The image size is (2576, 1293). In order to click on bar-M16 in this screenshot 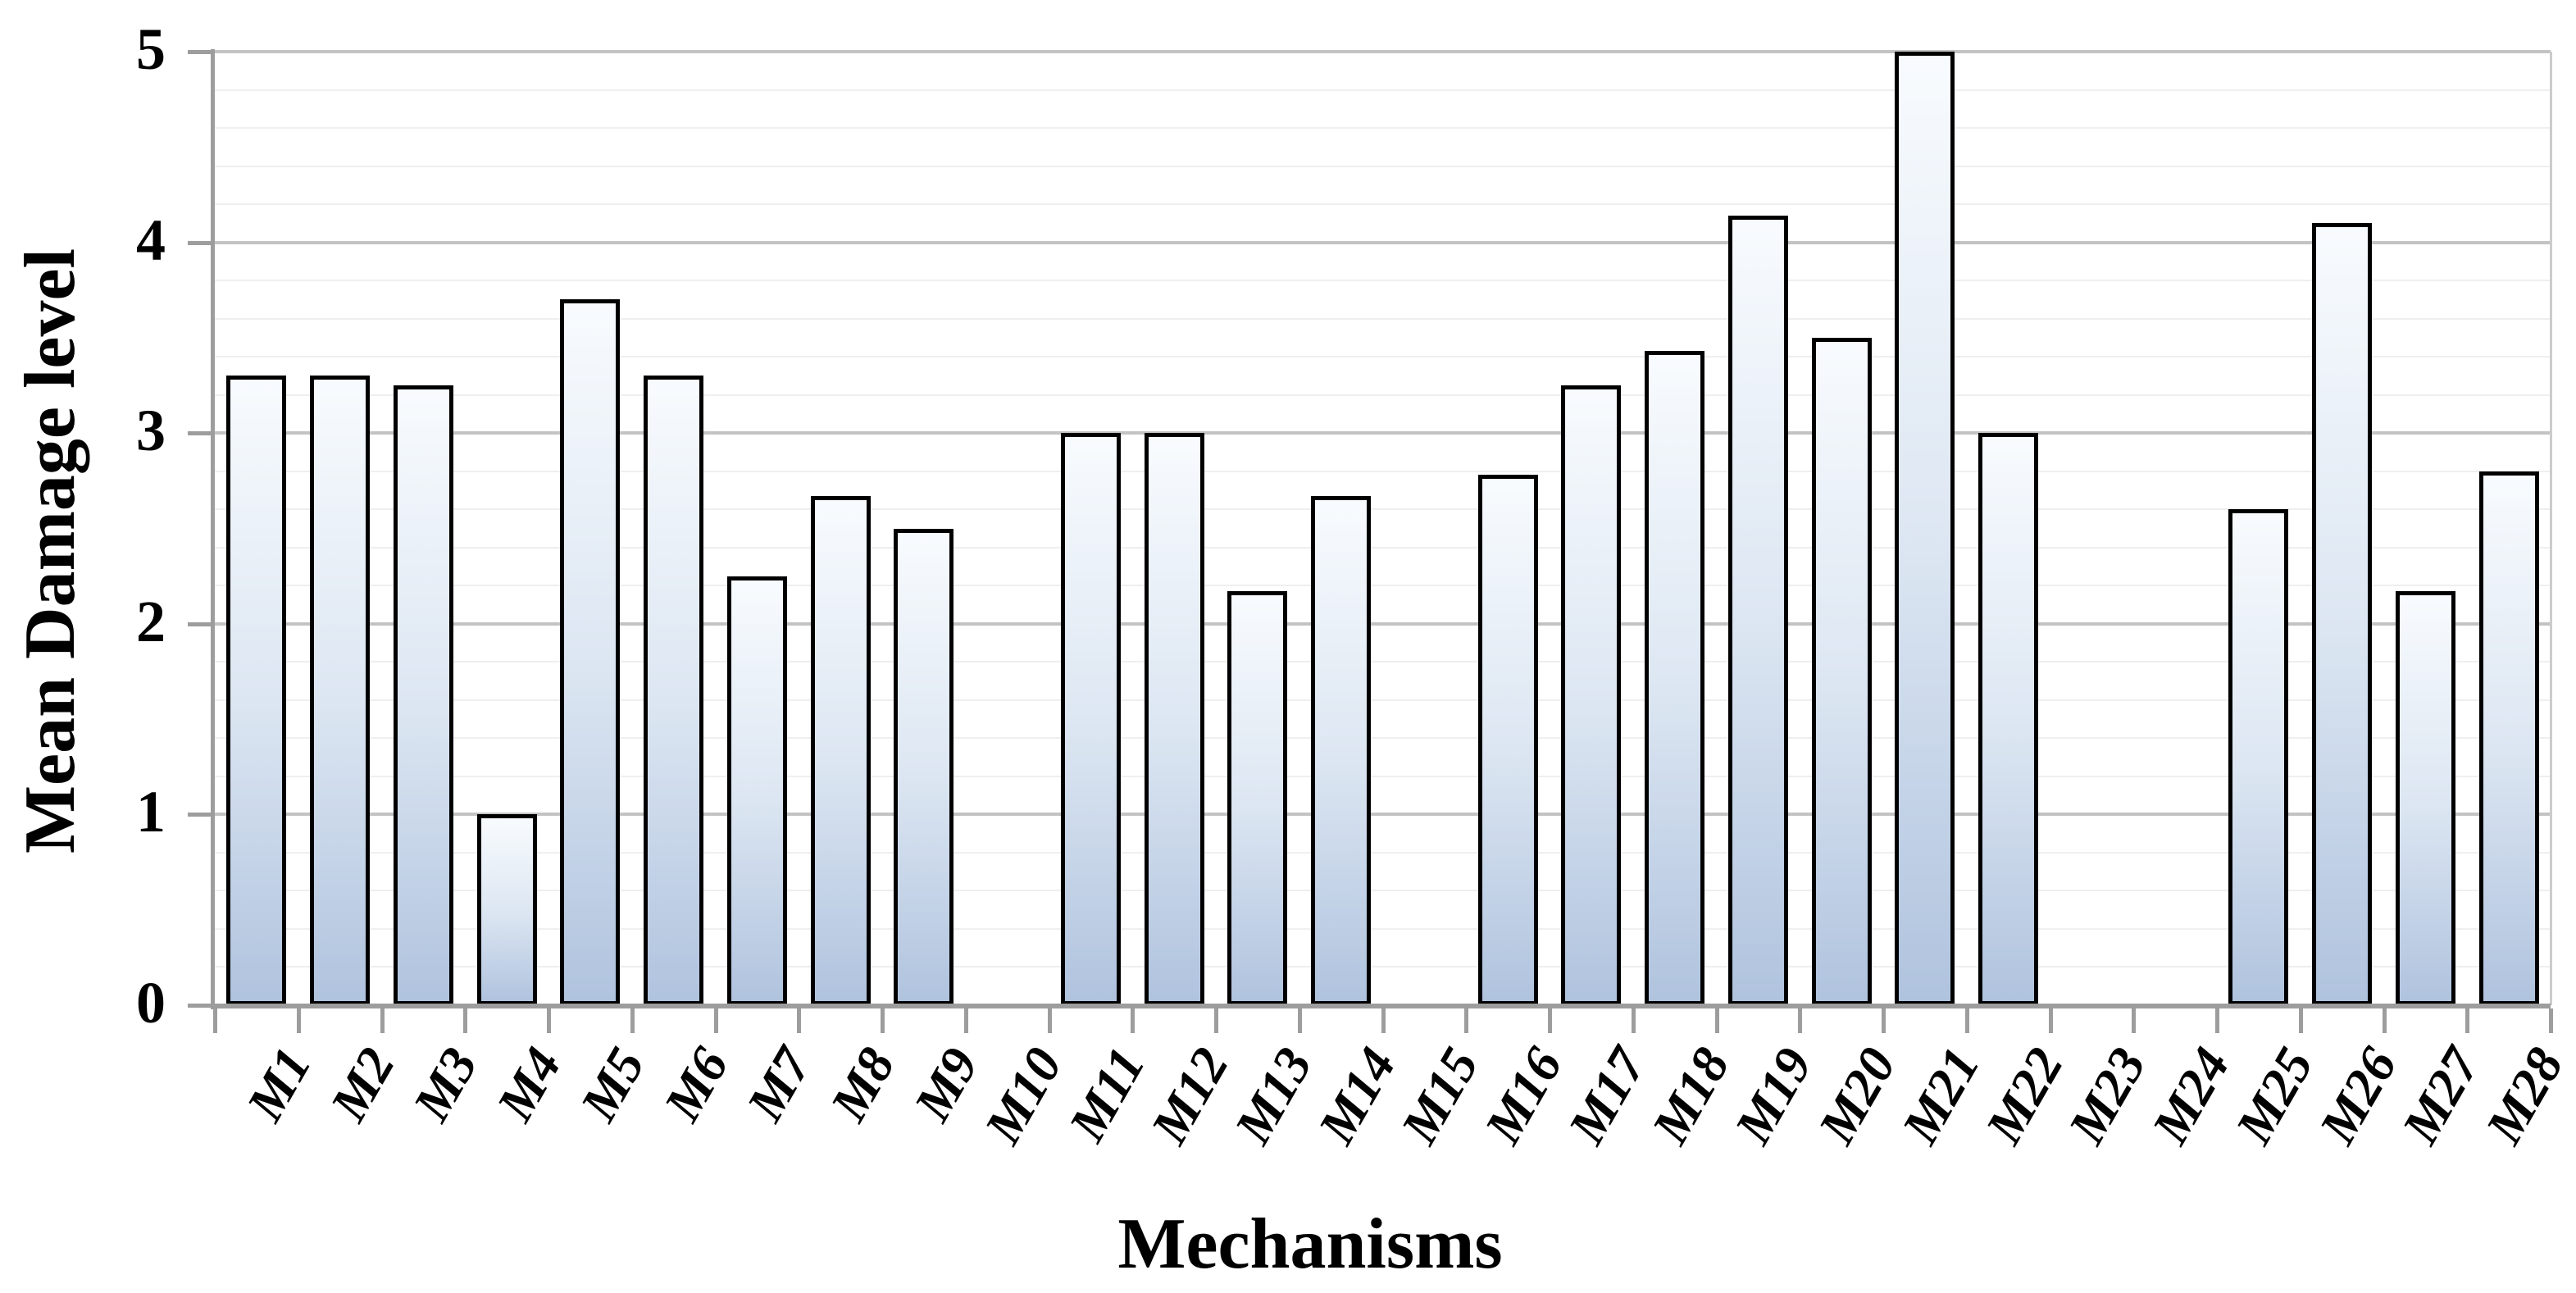, I will do `click(1507, 740)`.